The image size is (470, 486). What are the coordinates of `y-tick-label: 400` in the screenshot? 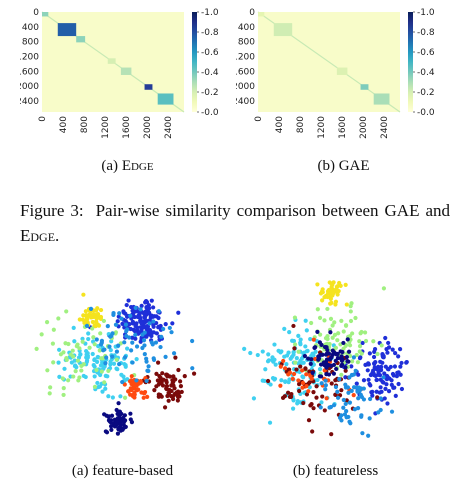 It's located at (246, 28).